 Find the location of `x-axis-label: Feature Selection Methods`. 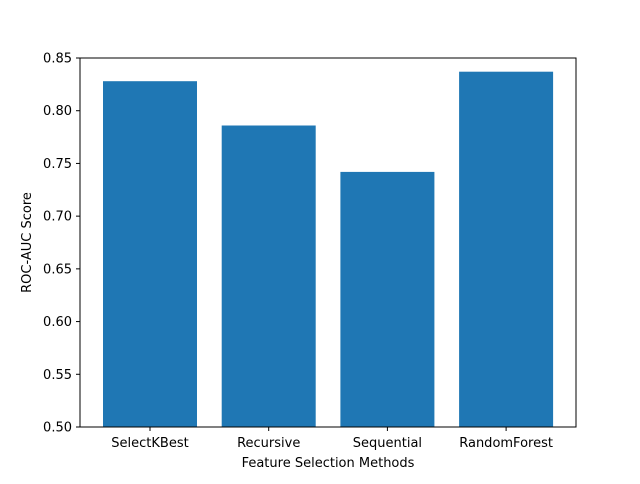

x-axis-label: Feature Selection Methods is located at coordinates (328, 463).